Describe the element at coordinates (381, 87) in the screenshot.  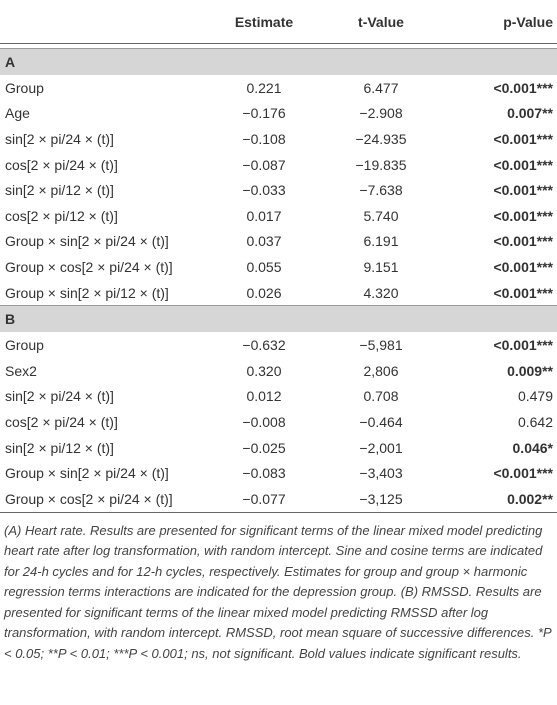
I see `t-value-cell: 6.477` at that location.